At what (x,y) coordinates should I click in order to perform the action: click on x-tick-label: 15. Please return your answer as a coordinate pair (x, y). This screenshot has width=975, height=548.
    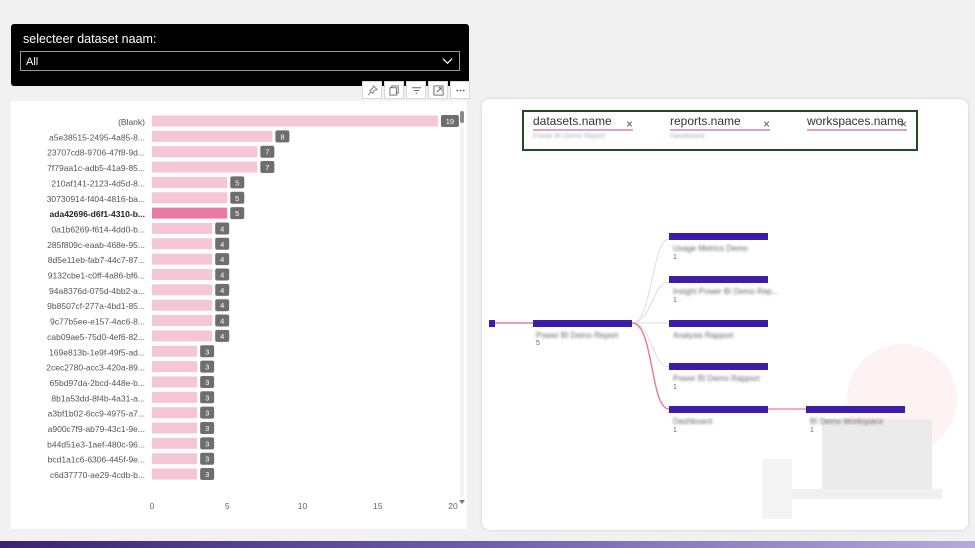
    Looking at the image, I should click on (378, 506).